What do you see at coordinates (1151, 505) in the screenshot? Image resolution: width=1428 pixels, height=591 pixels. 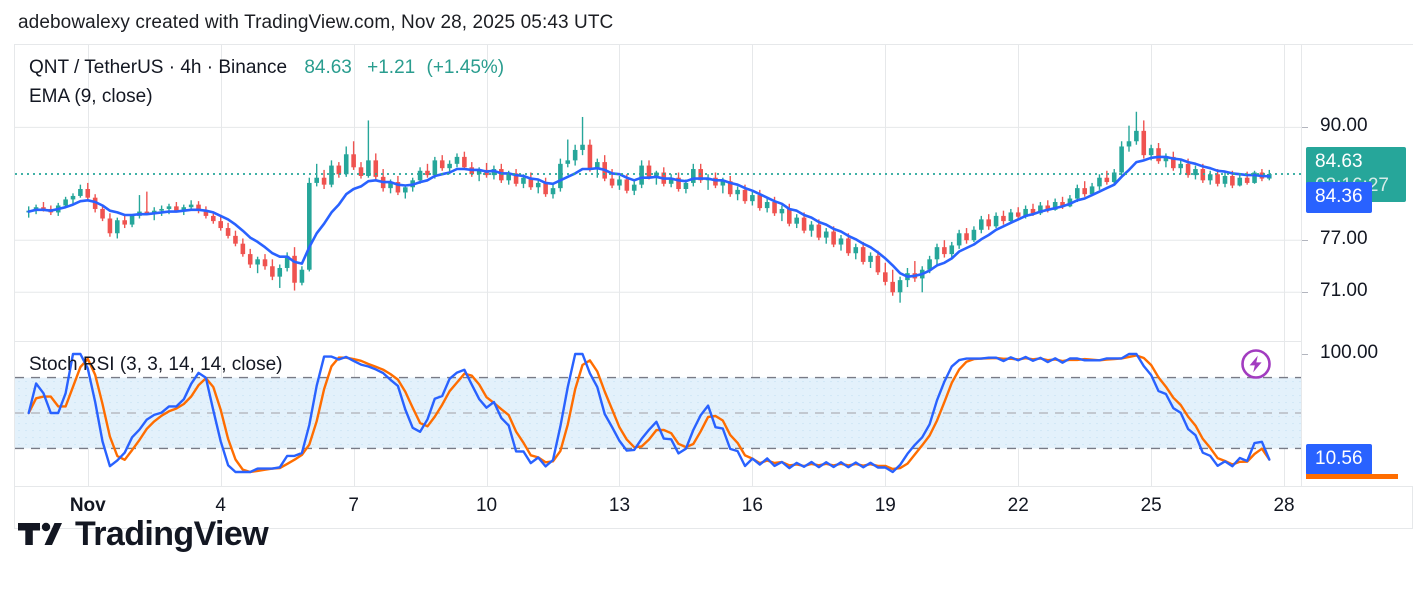 I see `time-axis-label-25: 25` at bounding box center [1151, 505].